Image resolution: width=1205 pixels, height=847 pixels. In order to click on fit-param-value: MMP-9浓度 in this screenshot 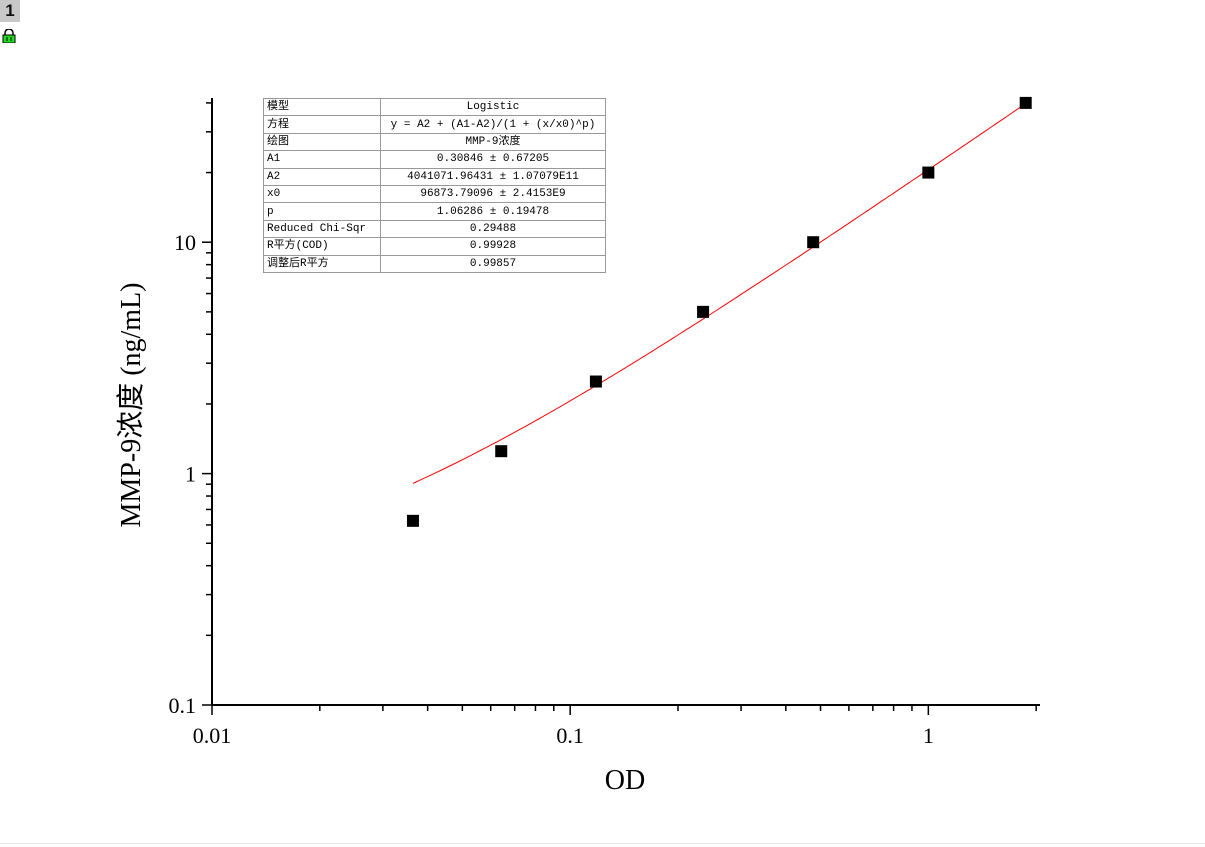, I will do `click(493, 142)`.